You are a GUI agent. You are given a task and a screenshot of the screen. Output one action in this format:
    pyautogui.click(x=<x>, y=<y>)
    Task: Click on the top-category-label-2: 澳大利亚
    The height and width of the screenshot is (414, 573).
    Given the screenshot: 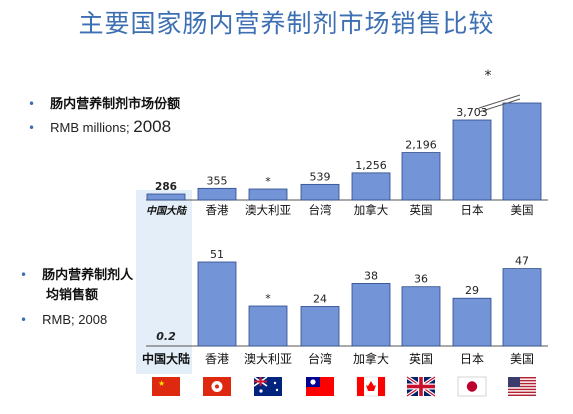 What is the action you would take?
    pyautogui.click(x=268, y=210)
    